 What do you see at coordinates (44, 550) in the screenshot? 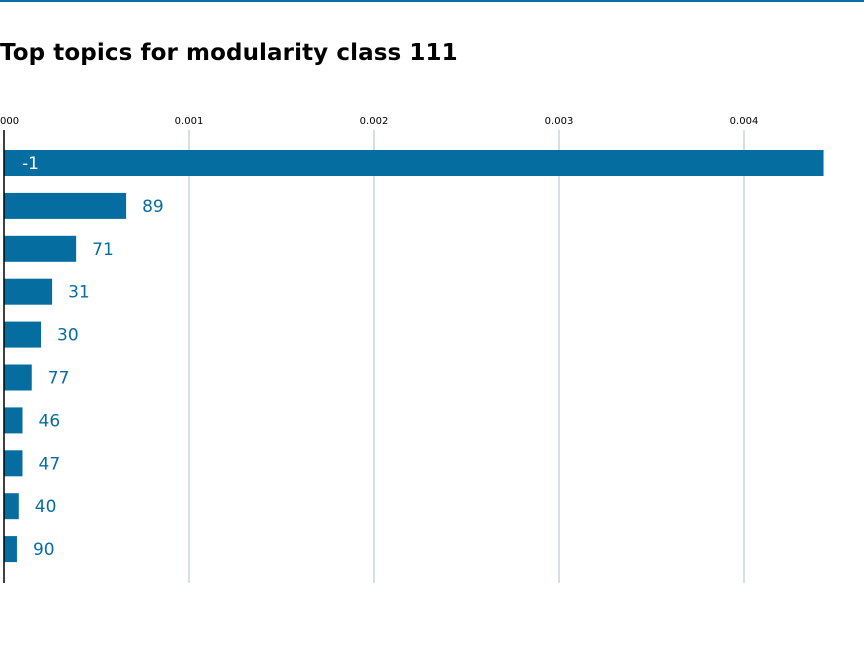
I see `bar-label-90: 90` at bounding box center [44, 550].